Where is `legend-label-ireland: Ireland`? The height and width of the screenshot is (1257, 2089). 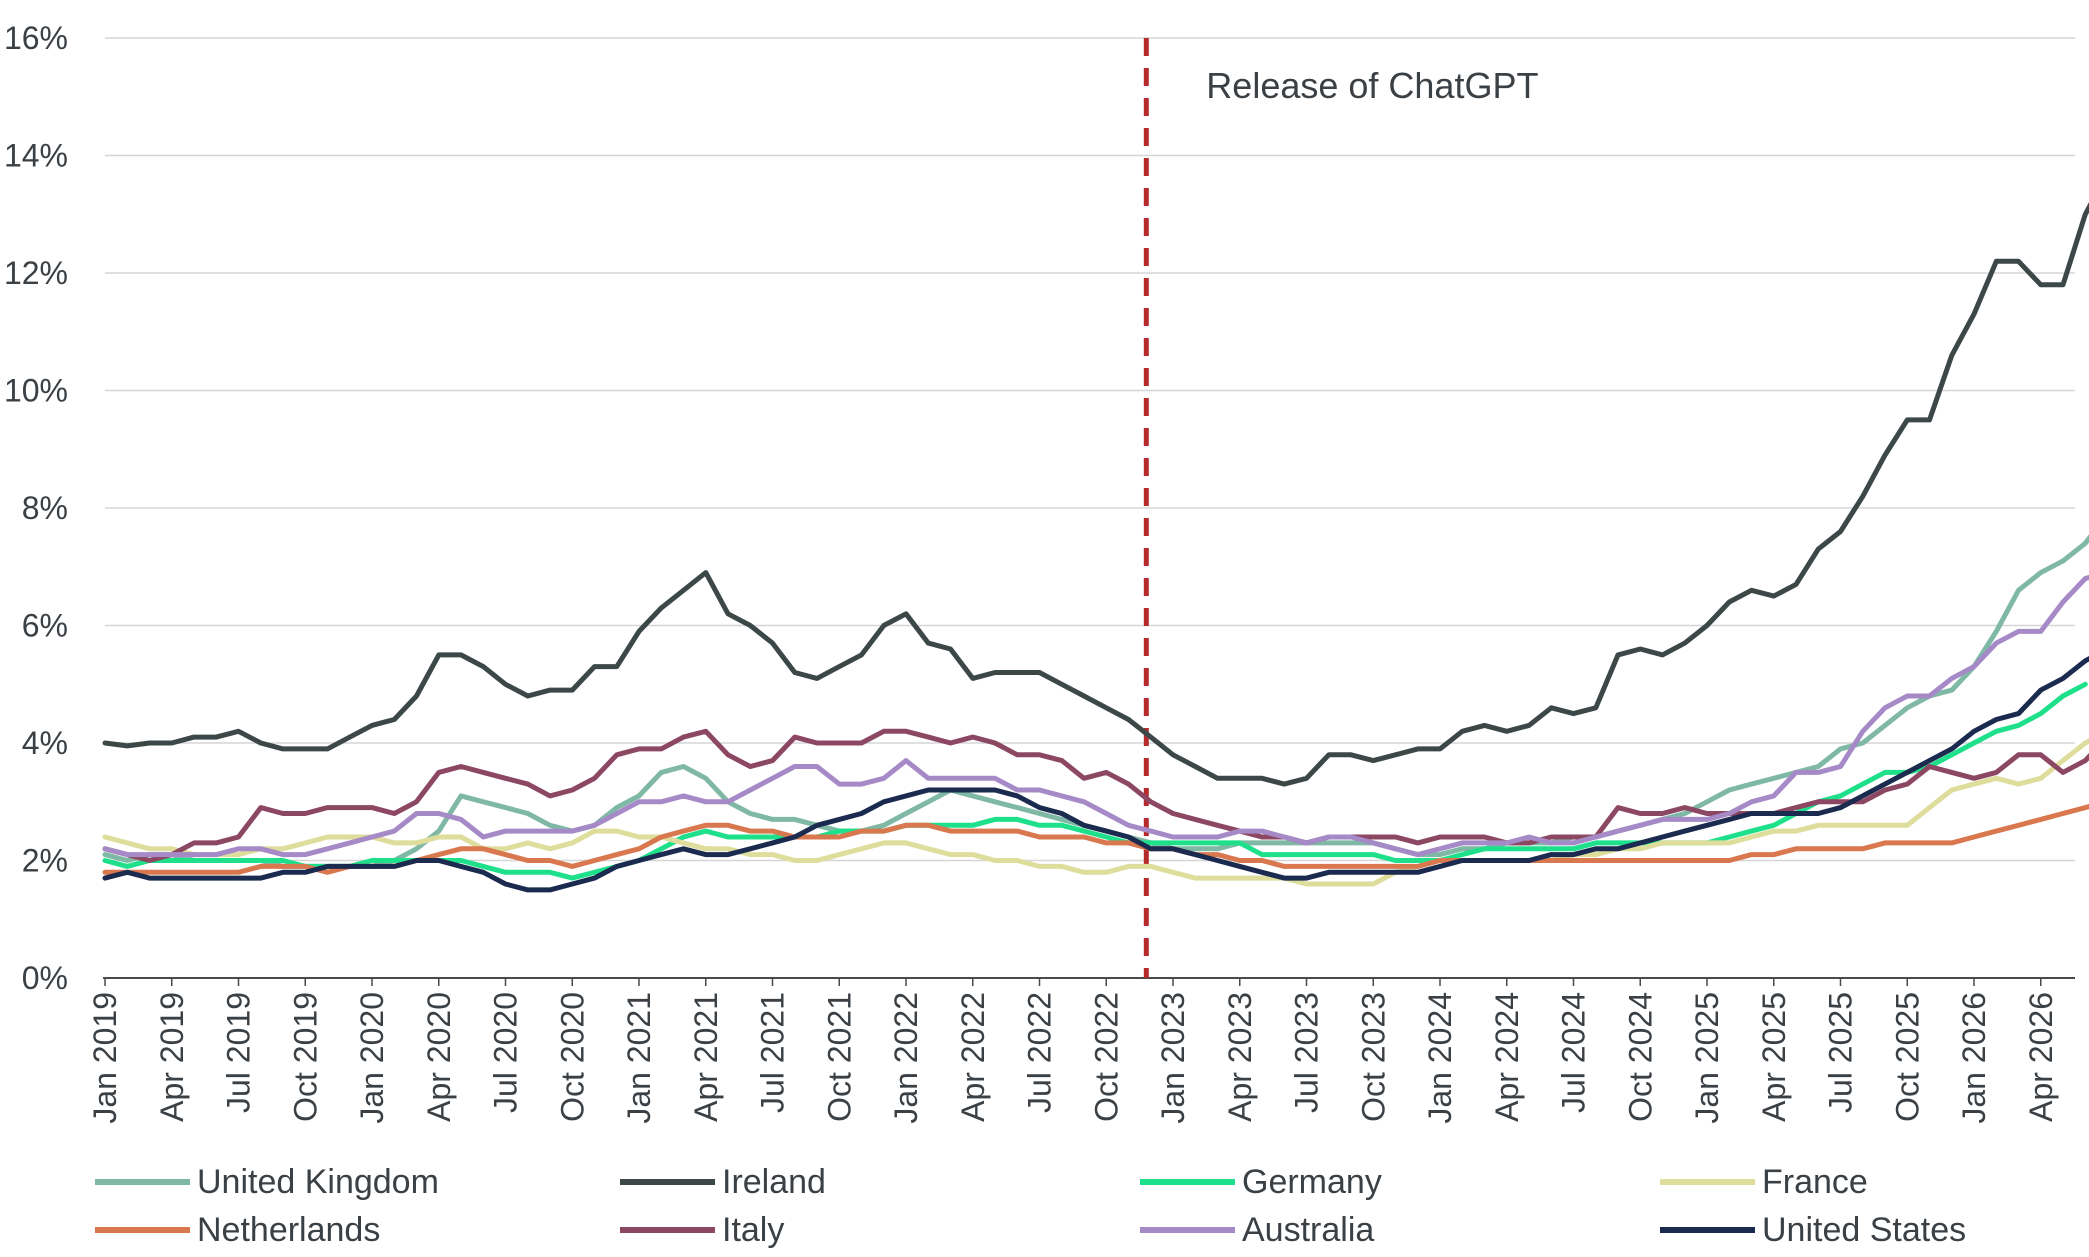 legend-label-ireland: Ireland is located at coordinates (774, 1182).